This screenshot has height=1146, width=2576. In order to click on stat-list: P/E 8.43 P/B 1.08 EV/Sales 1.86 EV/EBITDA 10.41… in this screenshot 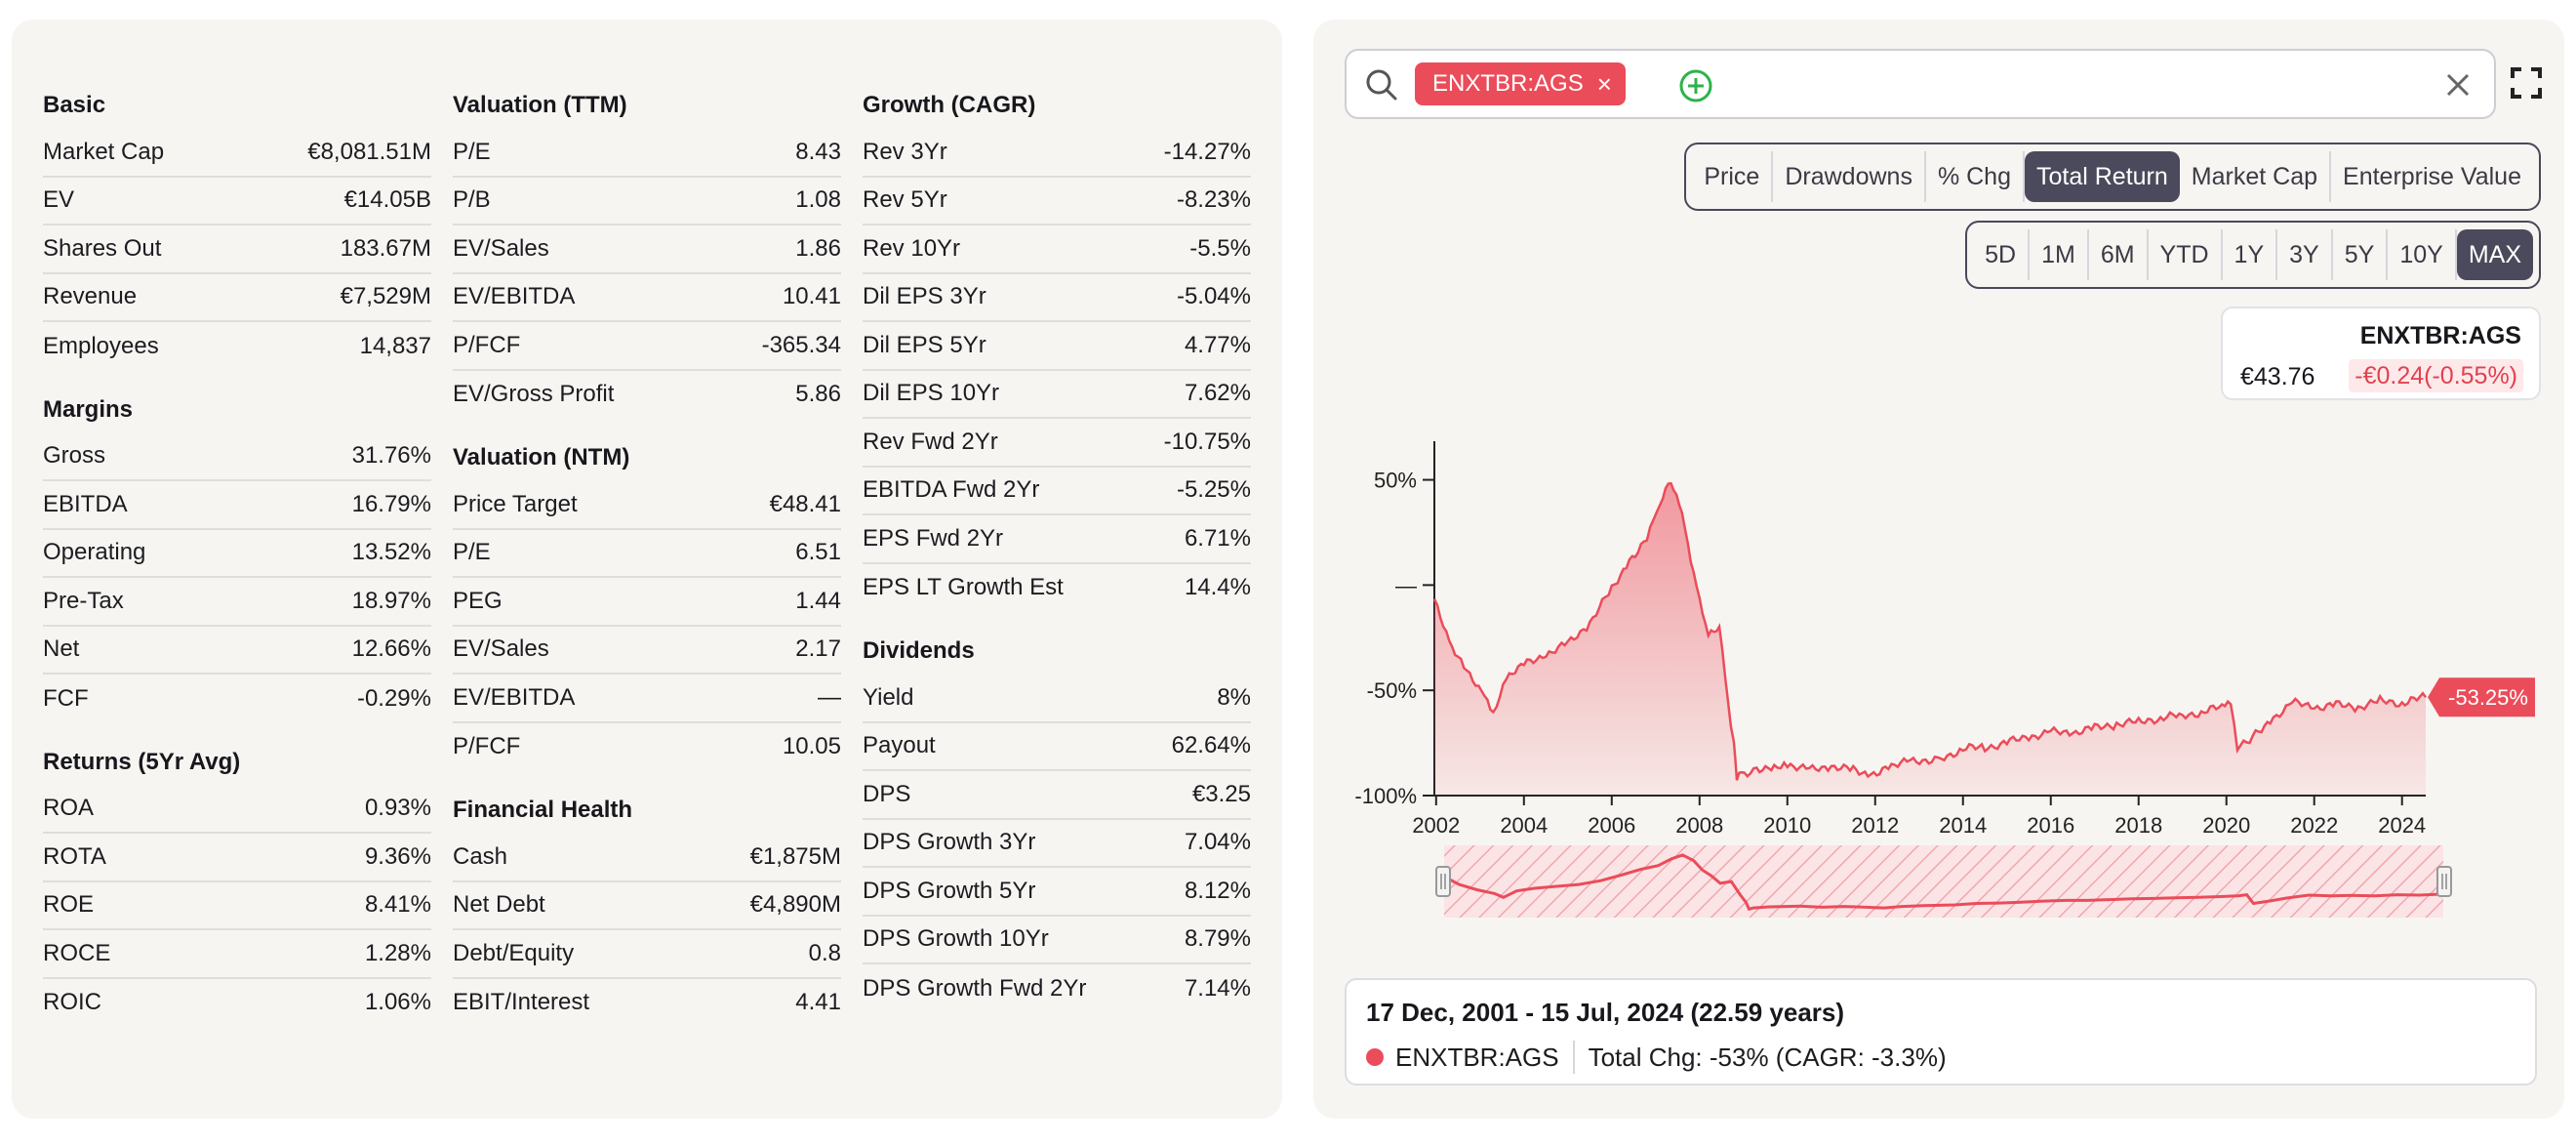, I will do `click(647, 274)`.